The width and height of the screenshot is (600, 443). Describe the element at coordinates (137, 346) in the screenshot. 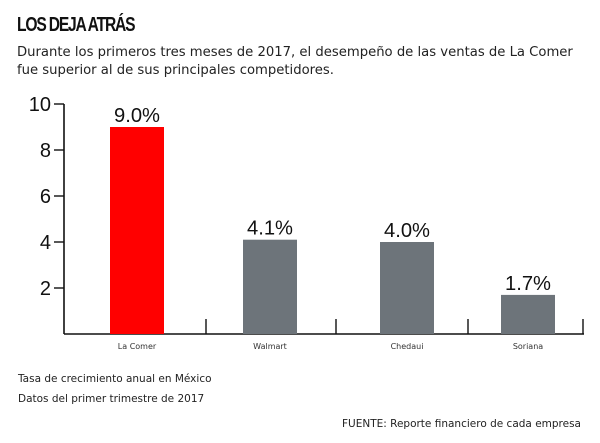

I see `x-tick-label: La Comer` at that location.